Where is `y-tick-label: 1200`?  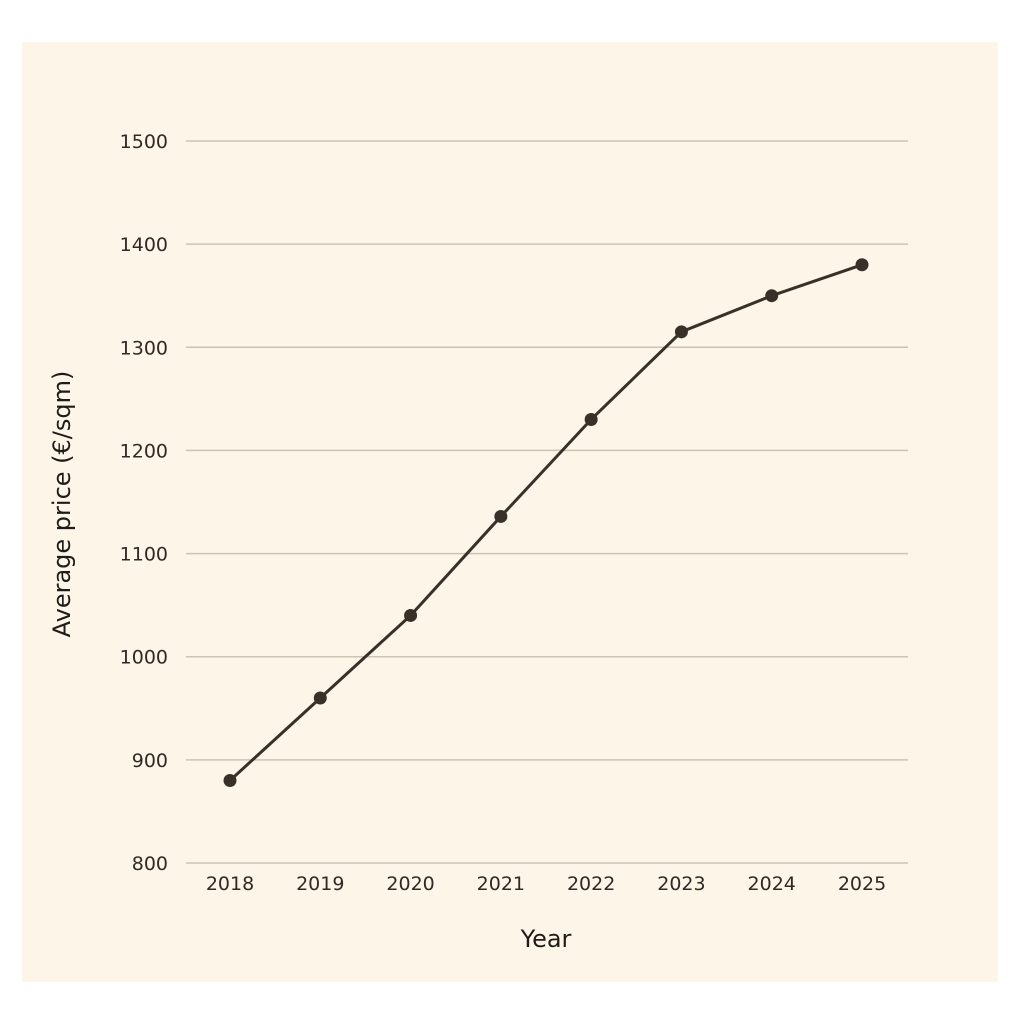 y-tick-label: 1200 is located at coordinates (144, 451).